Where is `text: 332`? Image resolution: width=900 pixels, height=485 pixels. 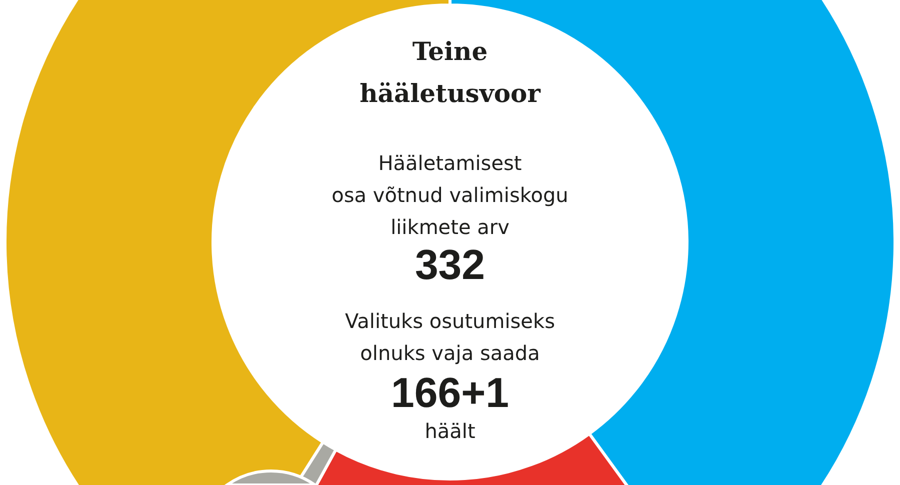
text: 332 is located at coordinates (450, 265).